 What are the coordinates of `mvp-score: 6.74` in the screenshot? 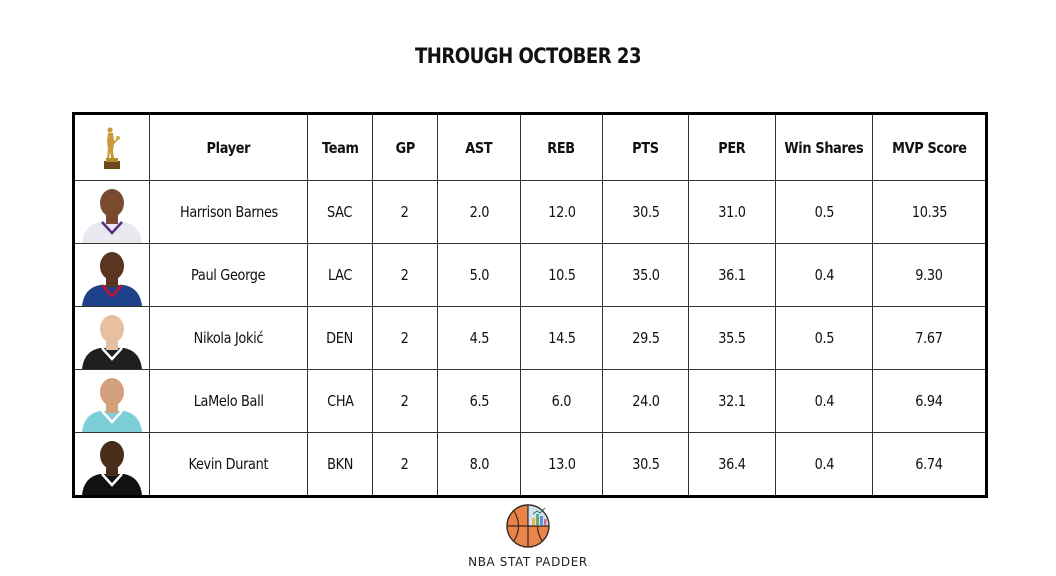 It's located at (929, 464).